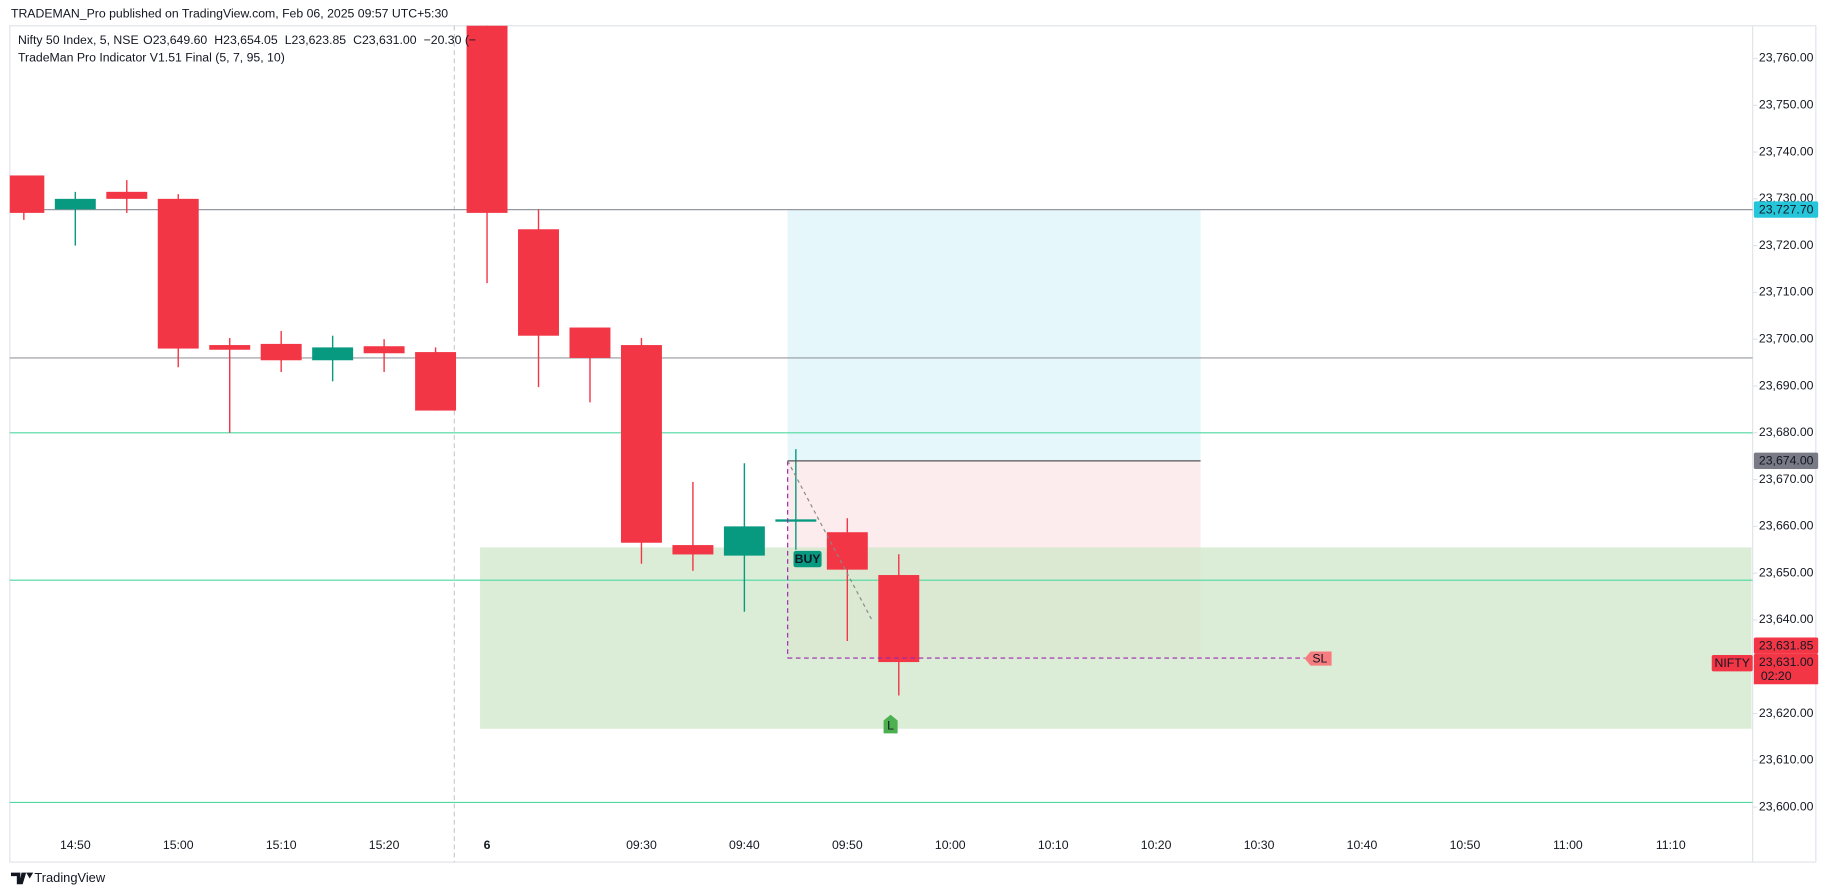 The width and height of the screenshot is (1835, 896). Describe the element at coordinates (744, 845) in the screenshot. I see `x-tick-label: 09:40` at that location.